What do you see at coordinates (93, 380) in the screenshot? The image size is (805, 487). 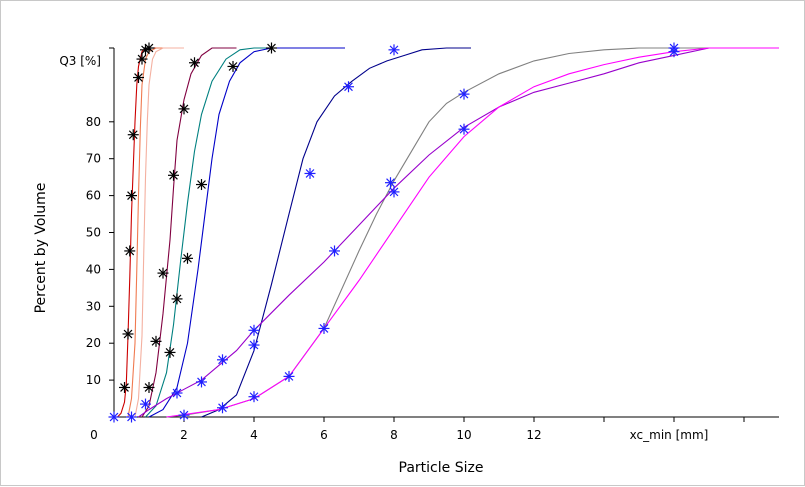 I see `y-tick-label: 10` at bounding box center [93, 380].